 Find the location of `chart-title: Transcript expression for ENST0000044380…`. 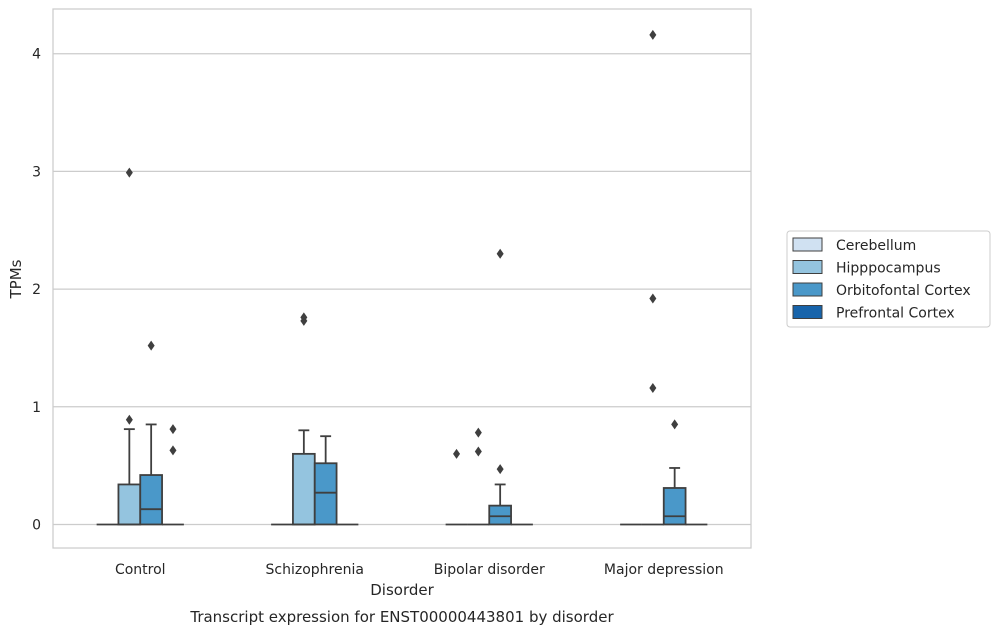

chart-title: Transcript expression for ENST0000044380… is located at coordinates (401, 617).